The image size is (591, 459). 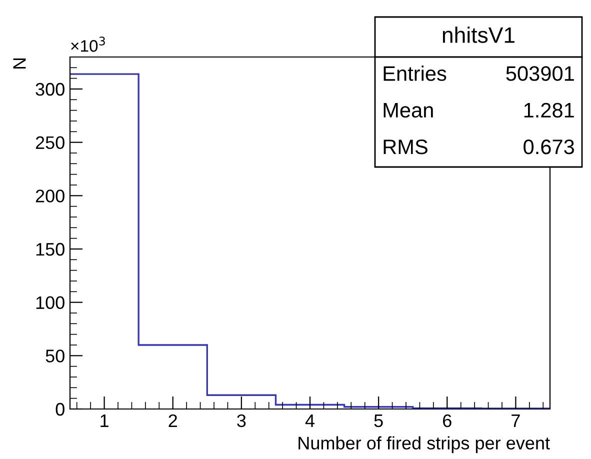 What do you see at coordinates (19, 63) in the screenshot?
I see `y-axis-title: N` at bounding box center [19, 63].